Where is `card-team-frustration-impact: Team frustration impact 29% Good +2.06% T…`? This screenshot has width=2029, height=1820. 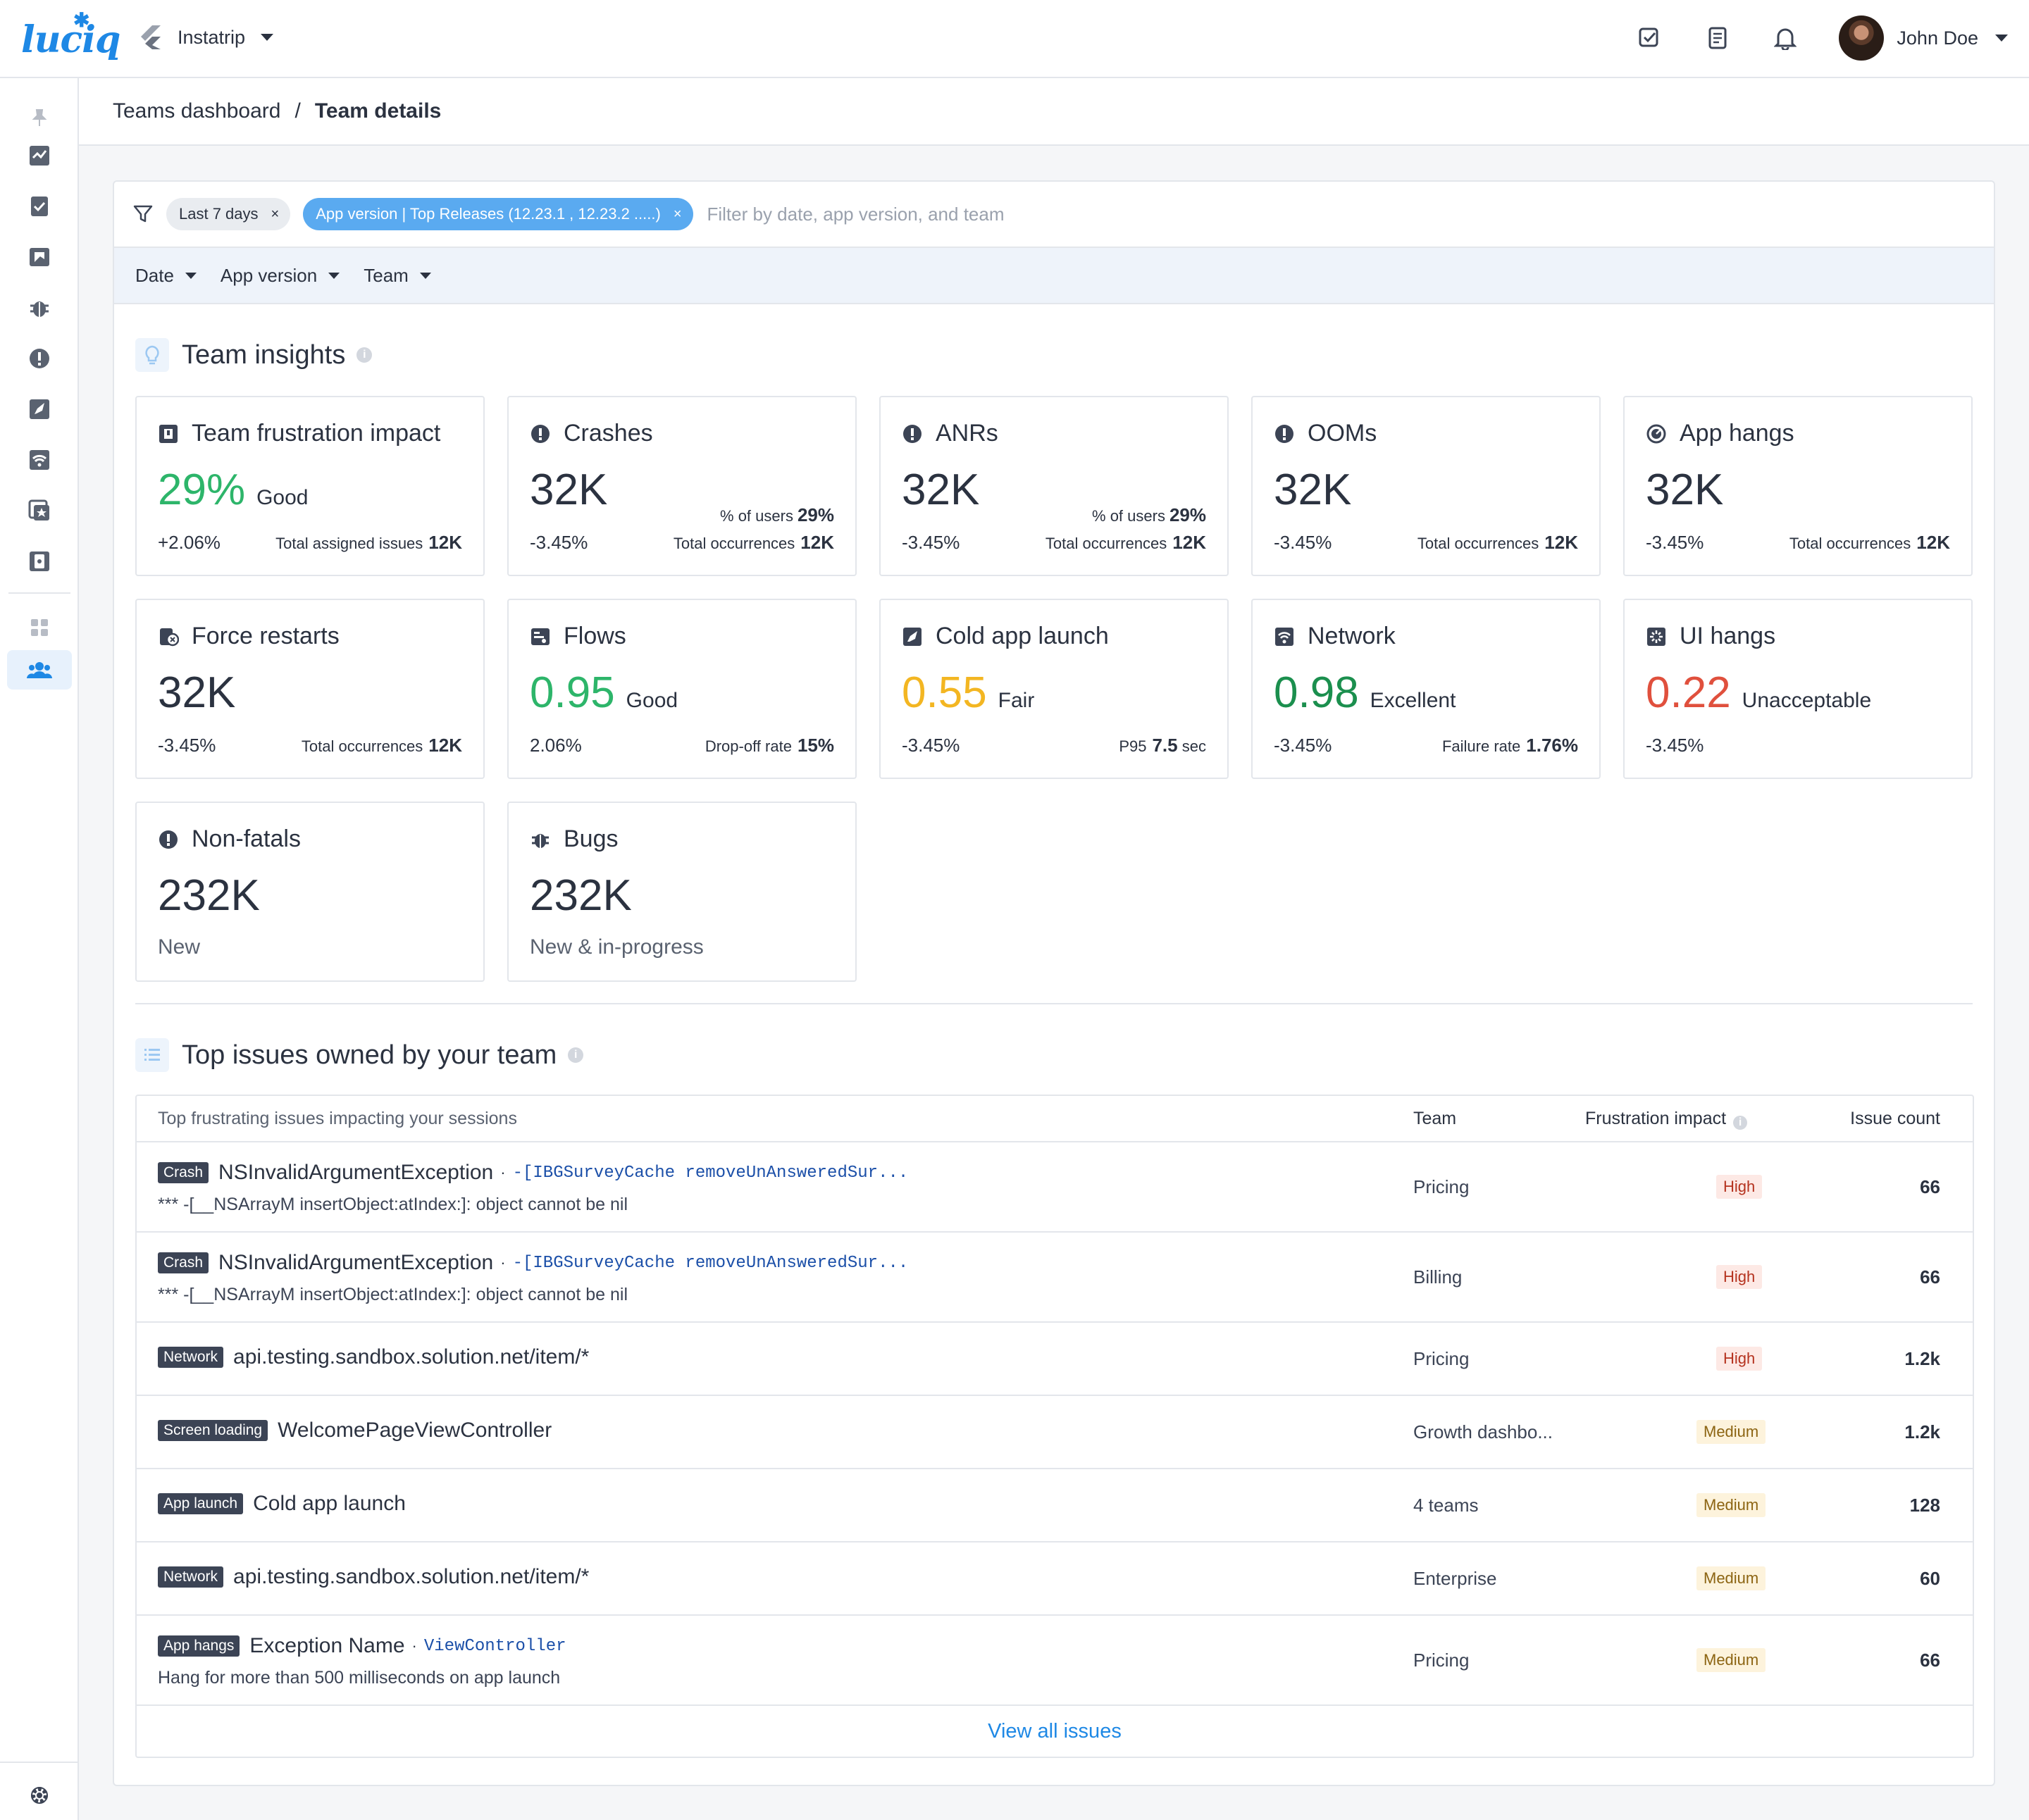 card-team-frustration-impact: Team frustration impact 29% Good +2.06% T… is located at coordinates (310, 486).